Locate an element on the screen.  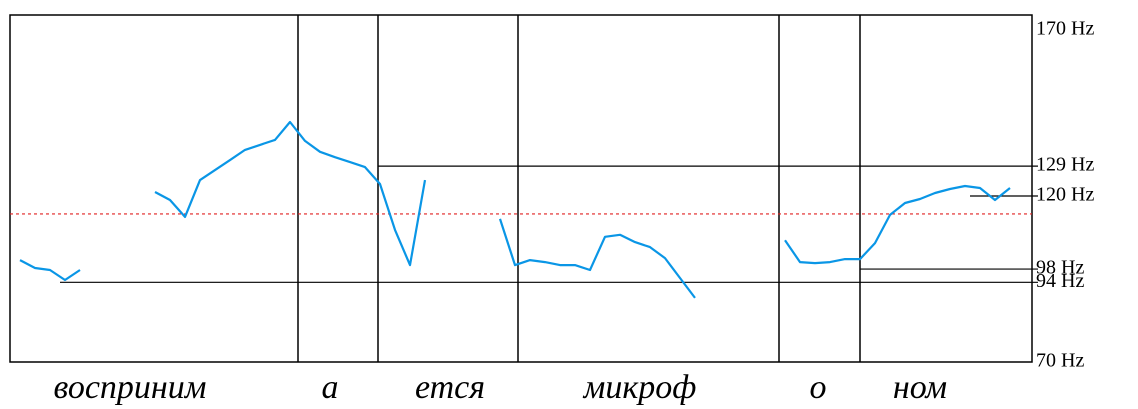
segment-label: микроф is located at coordinates (640, 387).